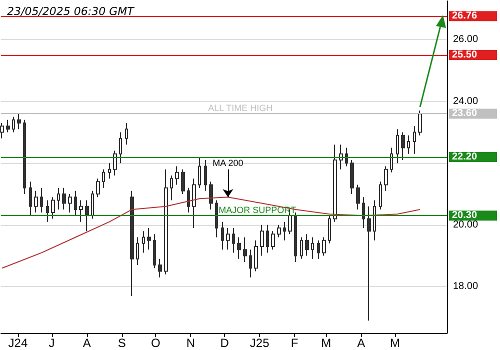  Describe the element at coordinates (18, 343) in the screenshot. I see `x-tick-label: J24` at that location.